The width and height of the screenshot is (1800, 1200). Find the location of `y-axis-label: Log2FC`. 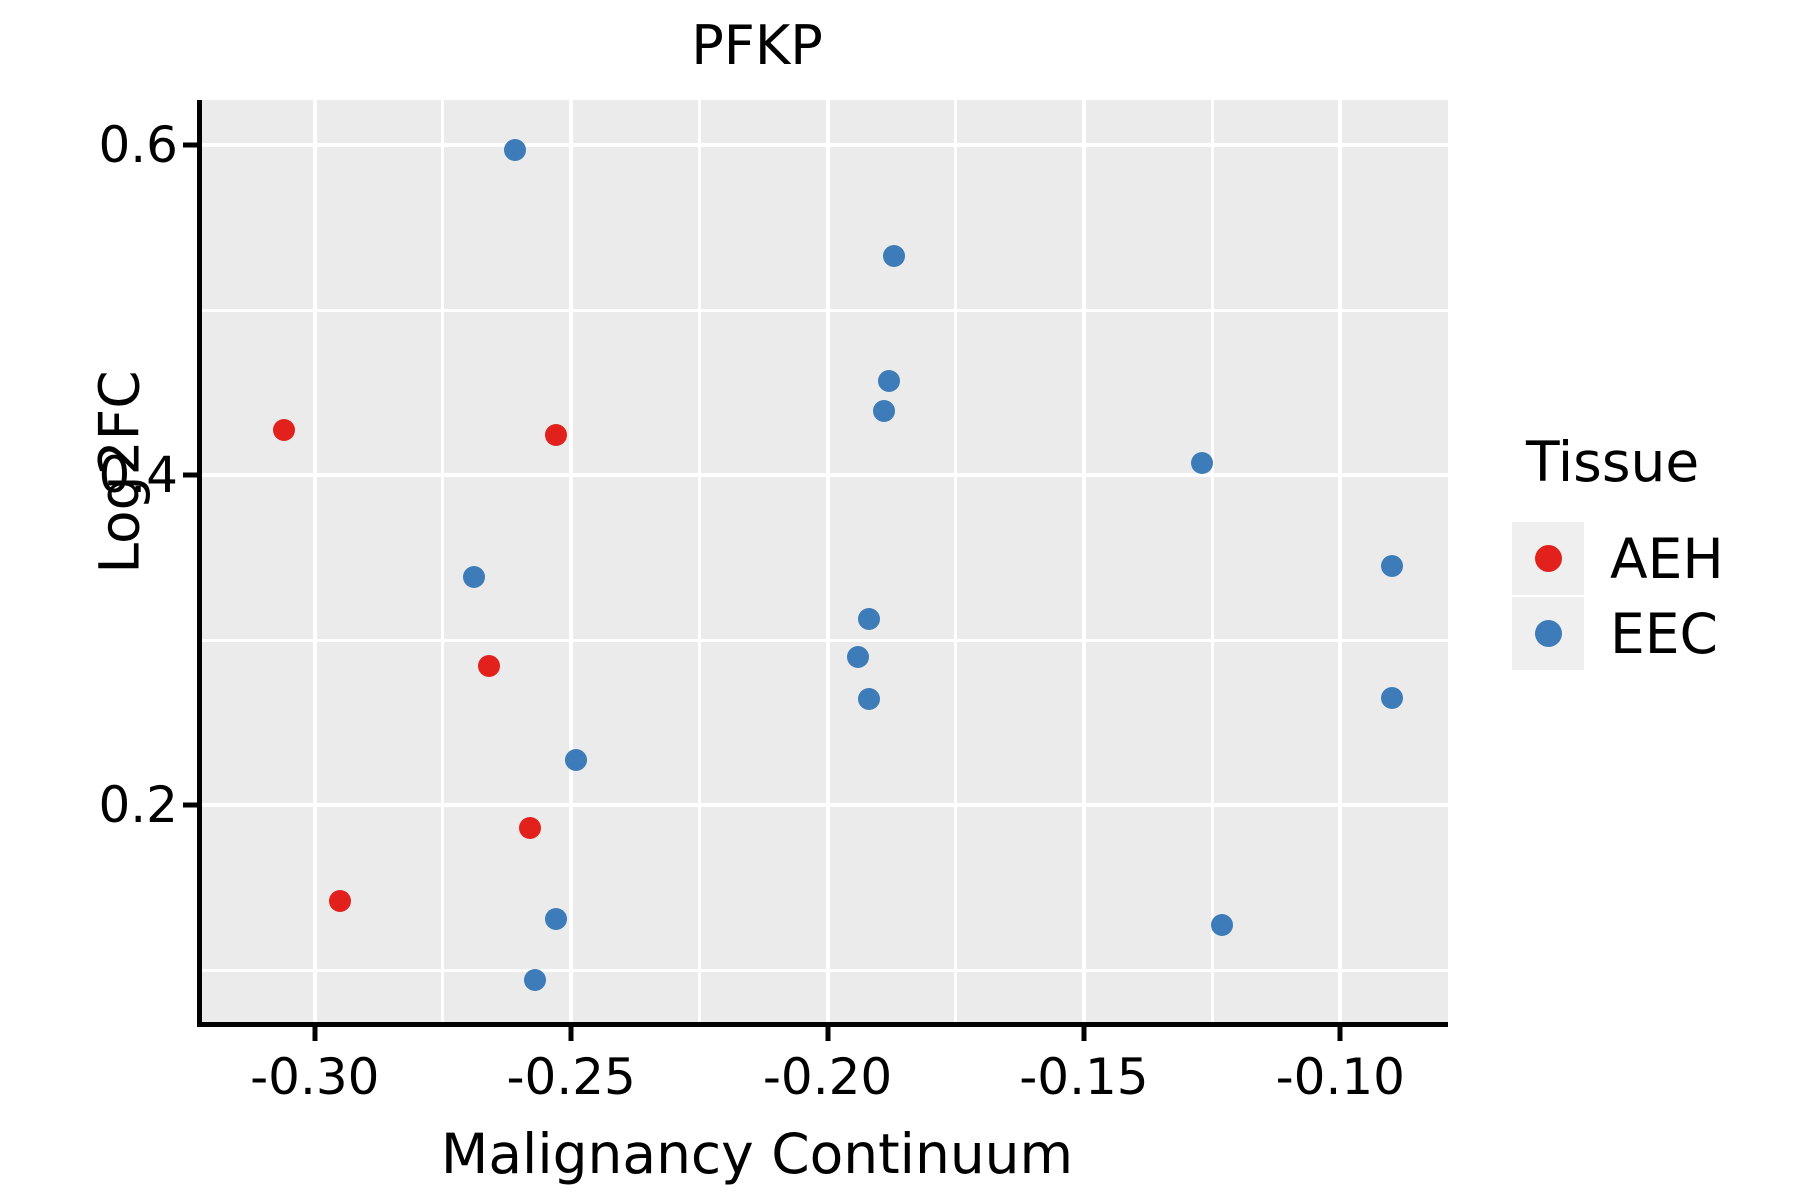

y-axis-label: Log2FC is located at coordinates (119, 472).